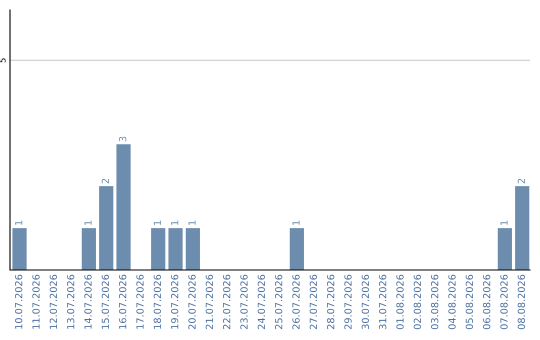 The height and width of the screenshot is (340, 540). What do you see at coordinates (70, 301) in the screenshot?
I see `x-tick-label: 13.07.2026` at bounding box center [70, 301].